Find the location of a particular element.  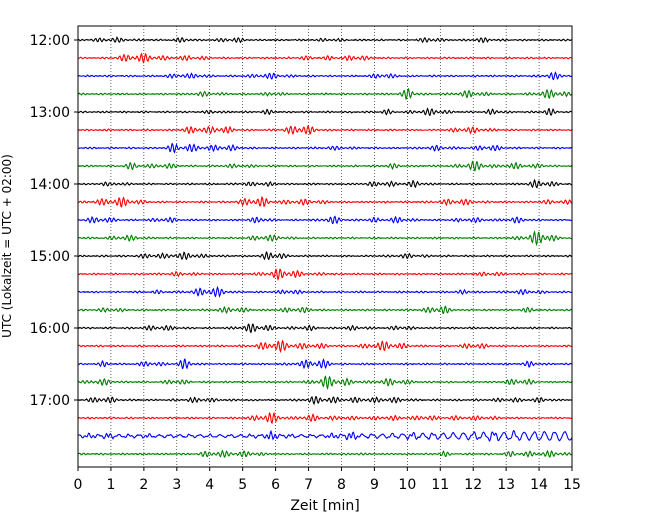

x-tick-label: 12 is located at coordinates (473, 485).